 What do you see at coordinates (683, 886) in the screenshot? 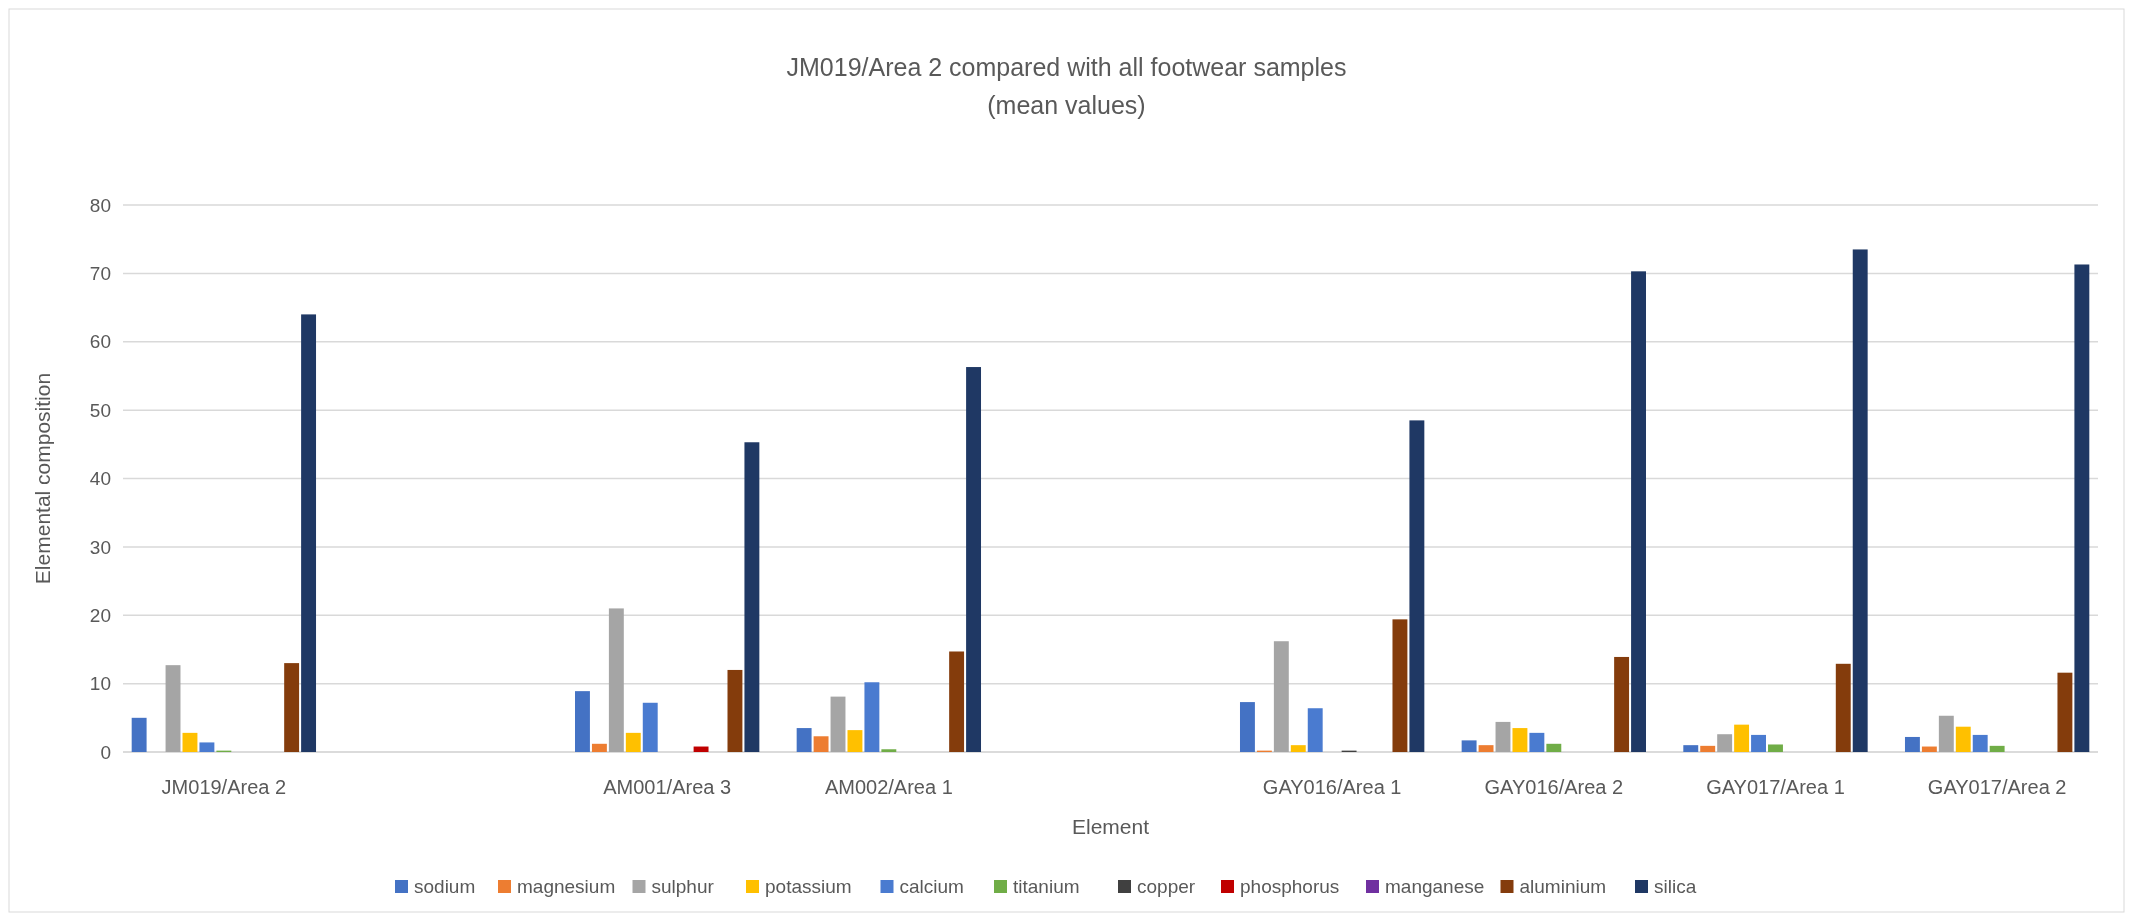
I see `legend-label: sulphur` at bounding box center [683, 886].